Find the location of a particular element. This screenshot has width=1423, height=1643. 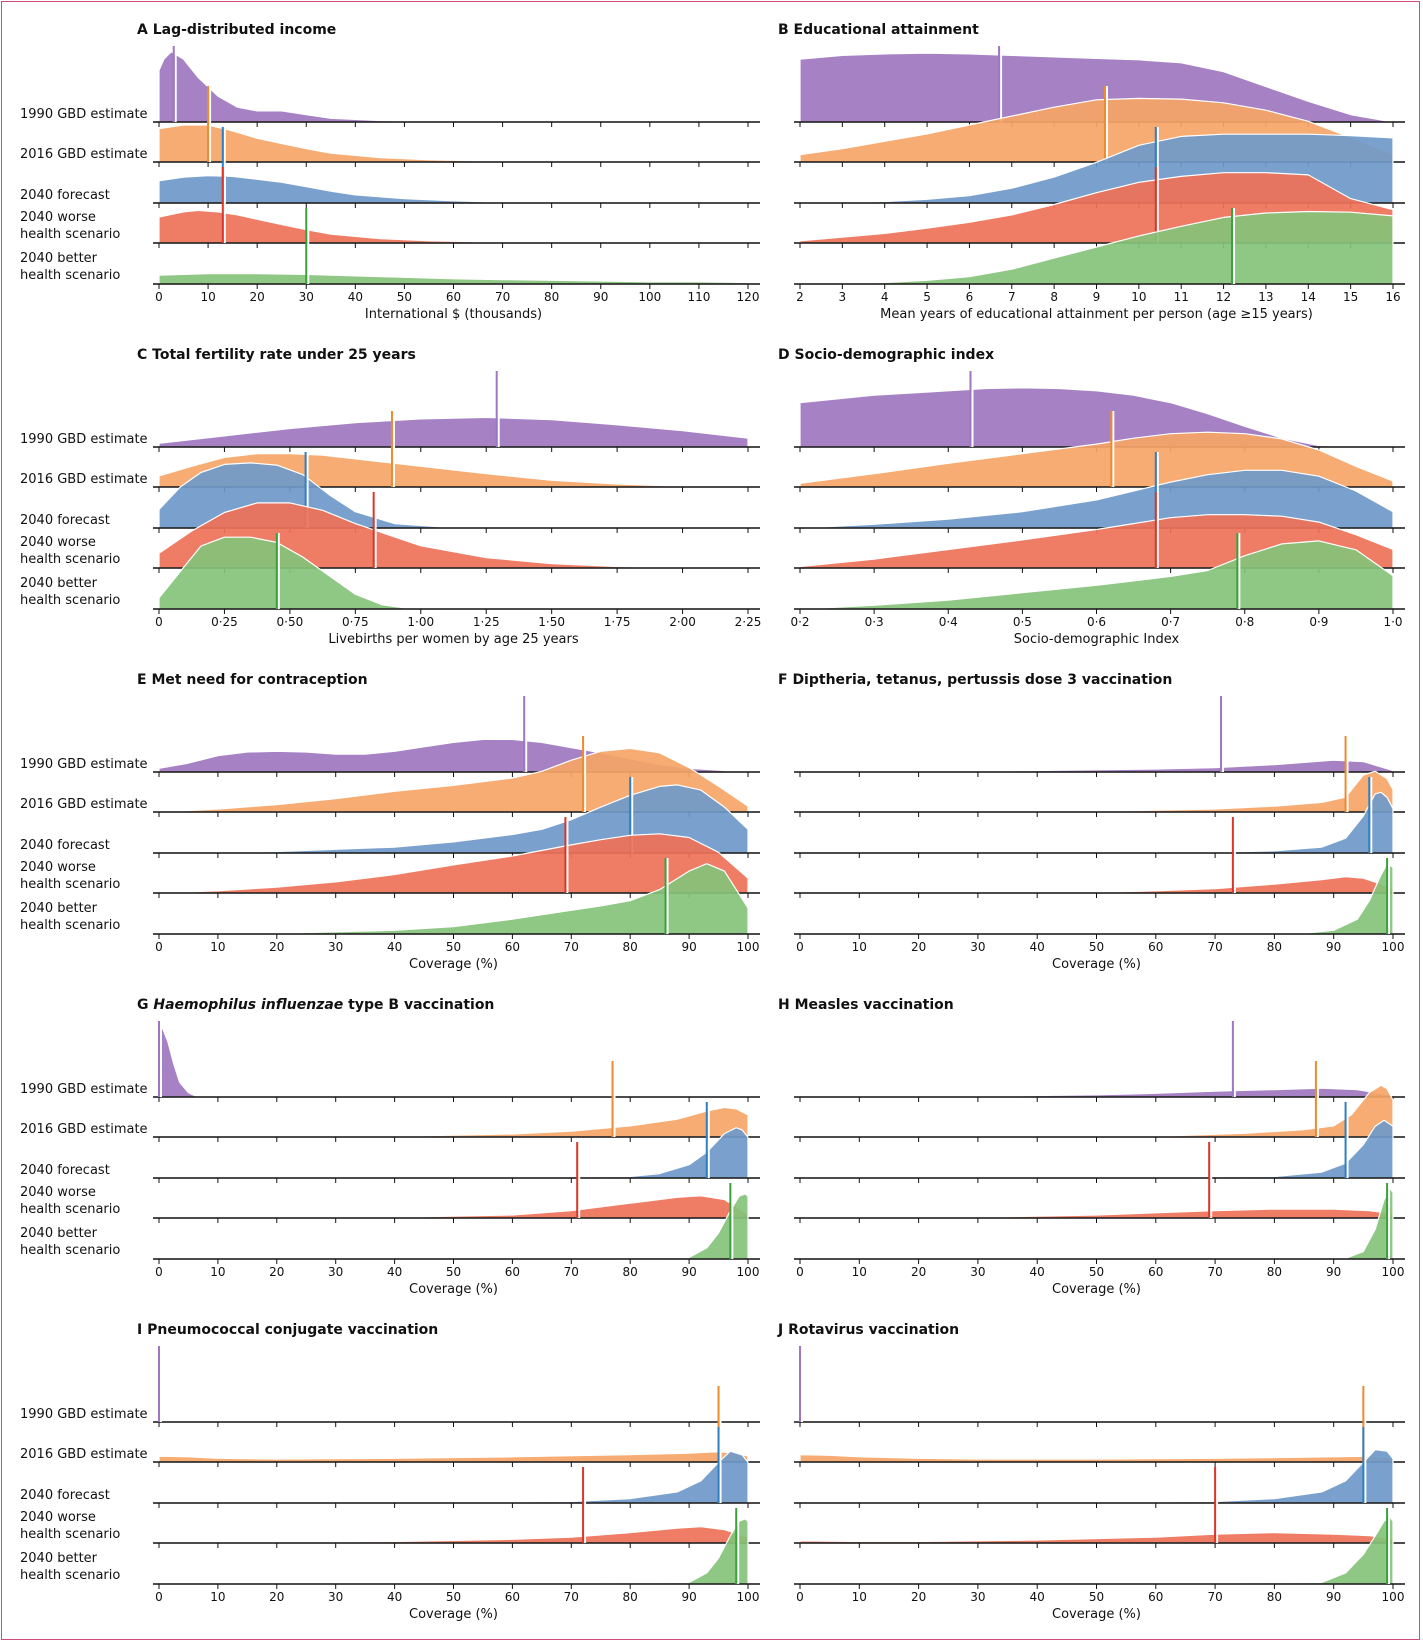

panel-title: B Educational attainment is located at coordinates (878, 30).